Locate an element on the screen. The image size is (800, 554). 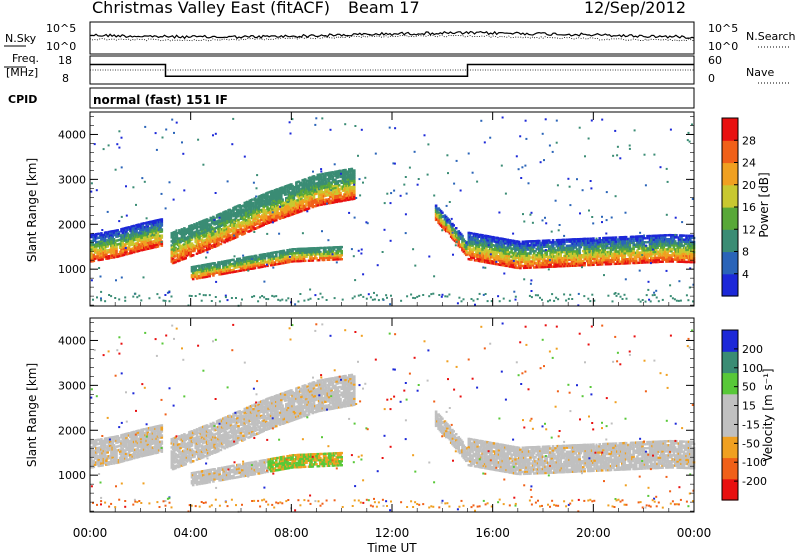
noise-search-label: N.Search is located at coordinates (771, 36).